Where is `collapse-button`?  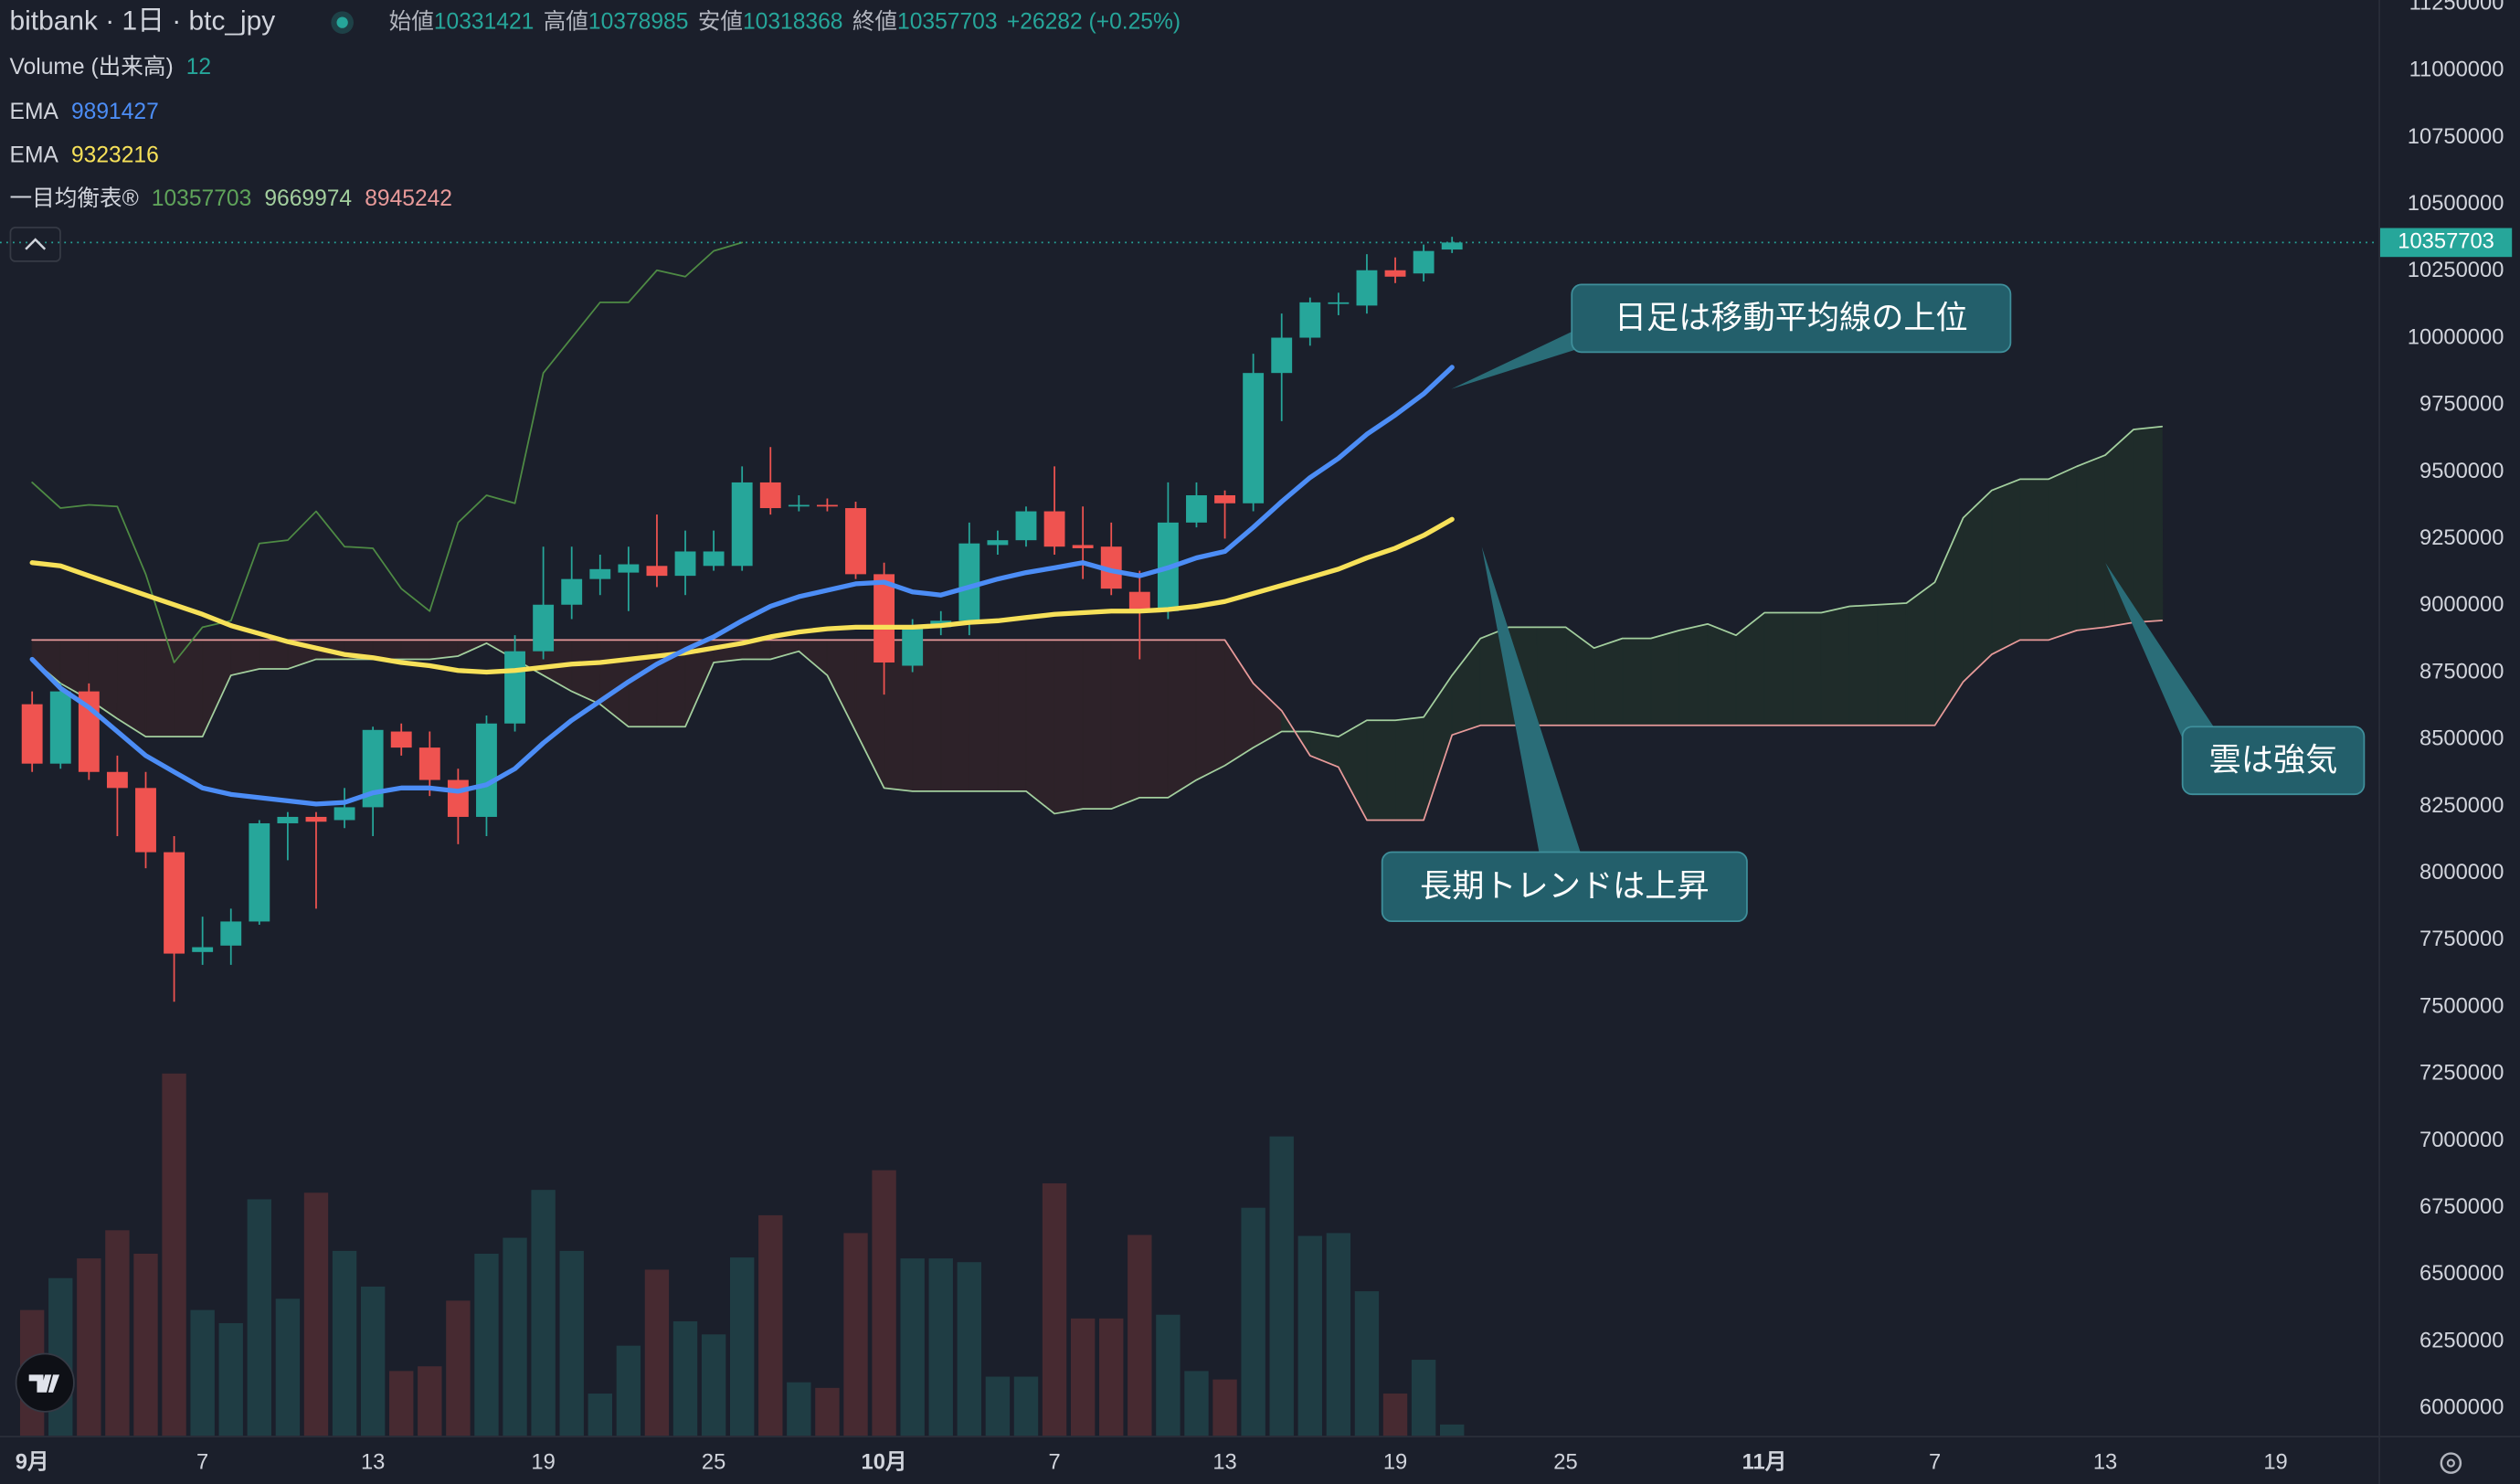
collapse-button is located at coordinates (35, 245).